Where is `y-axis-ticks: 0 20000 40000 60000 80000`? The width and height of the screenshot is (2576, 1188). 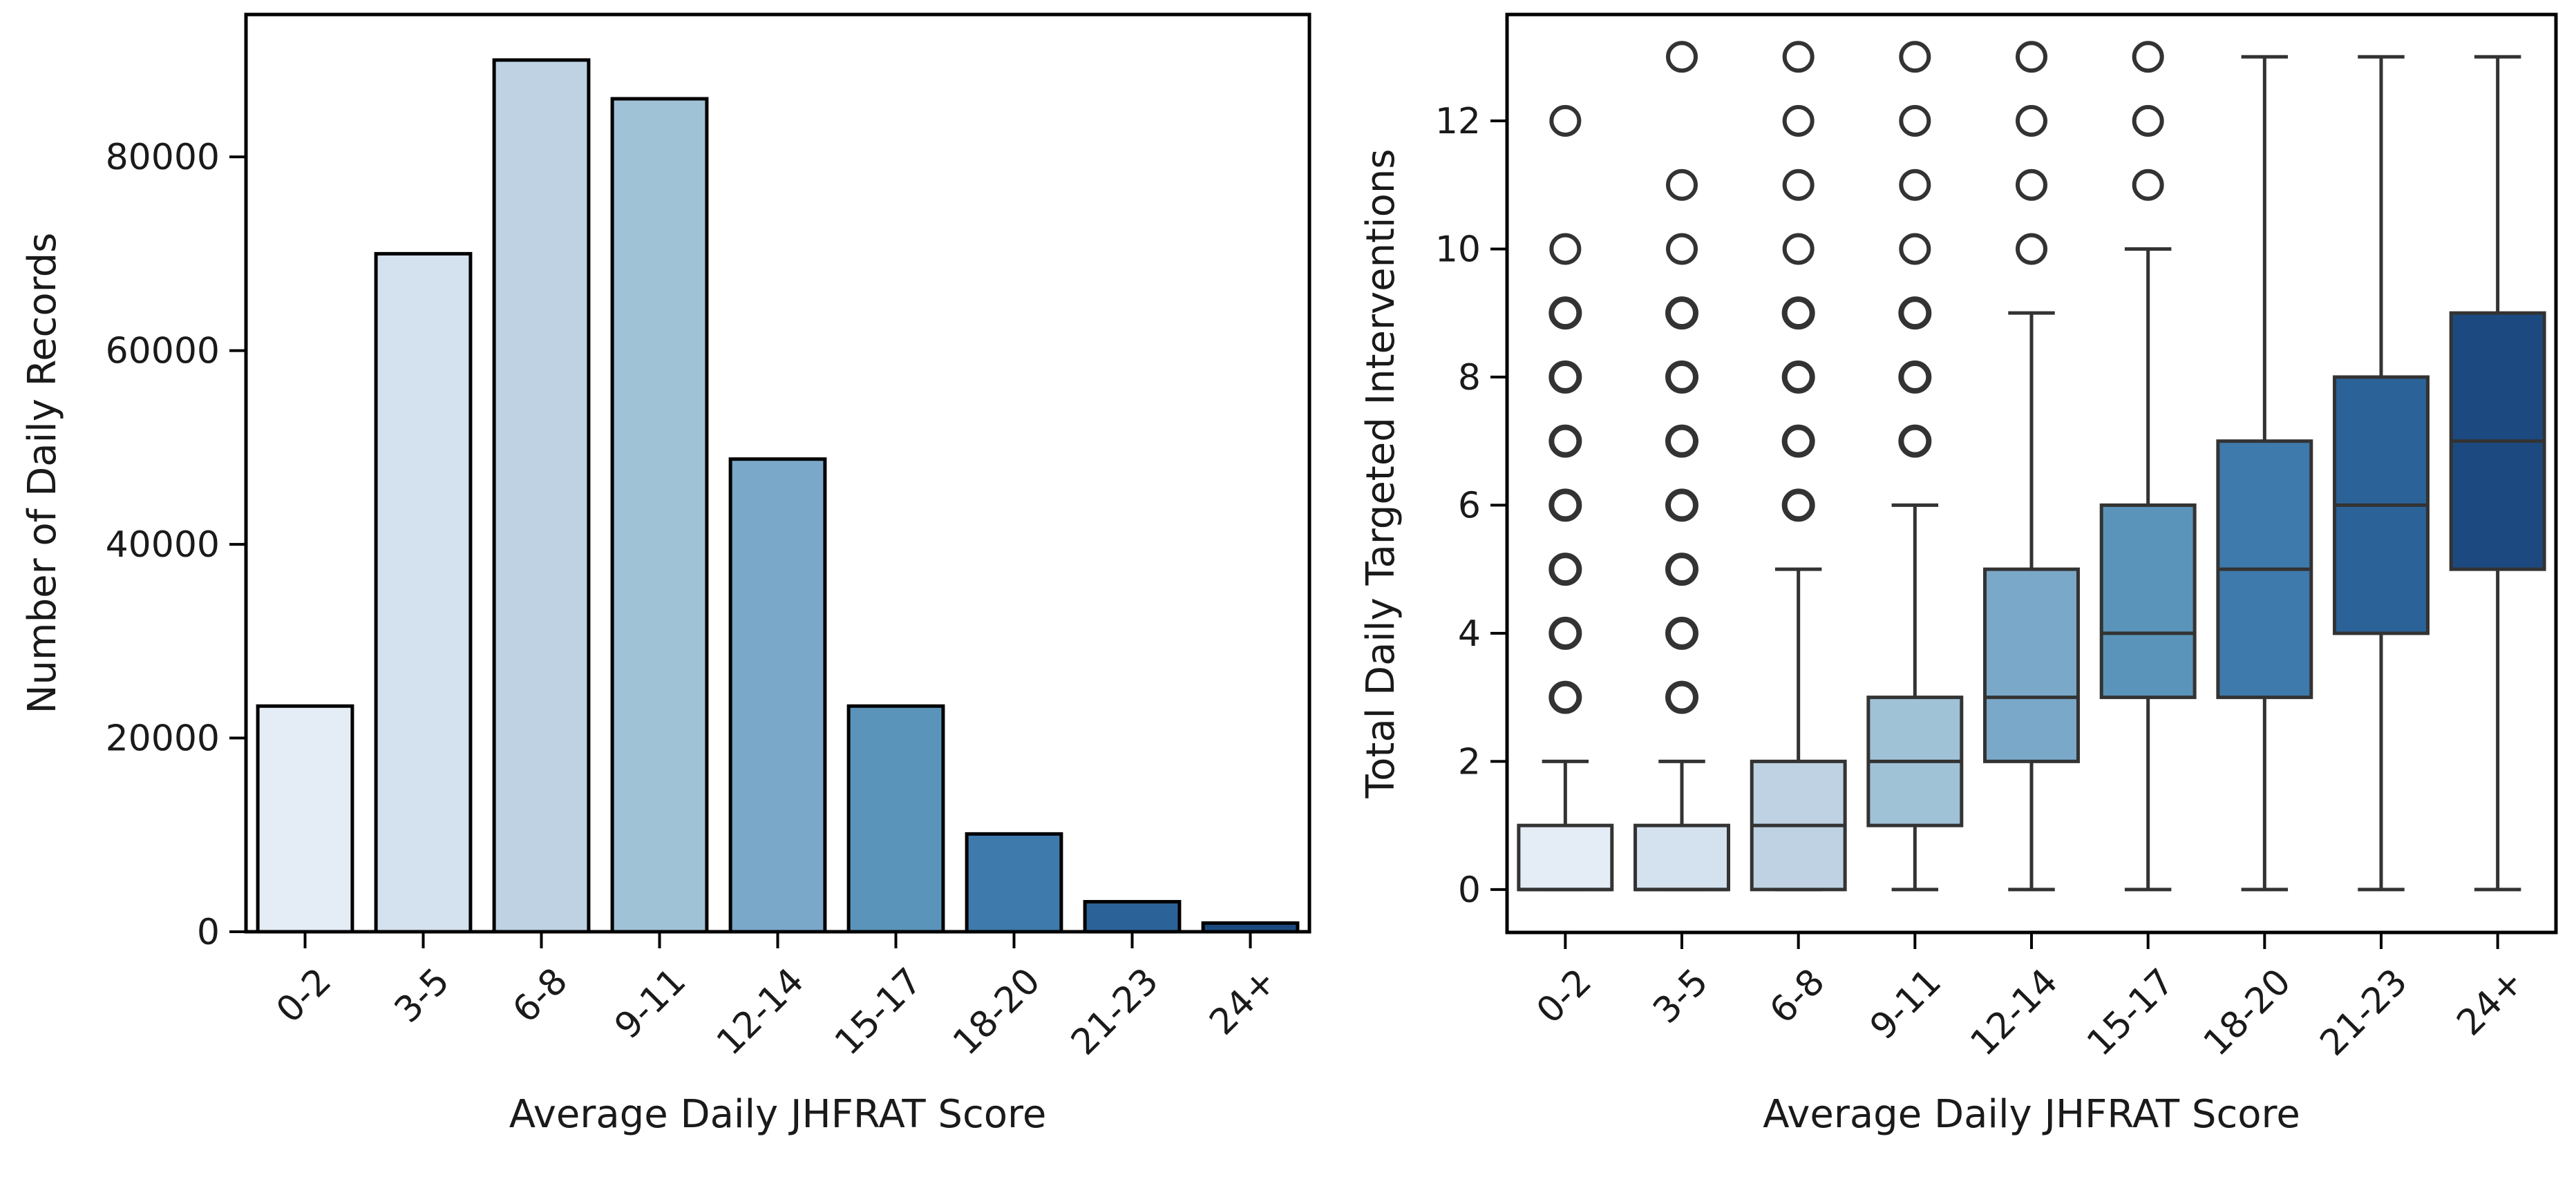
y-axis-ticks: 0 20000 40000 60000 80000 is located at coordinates (176, 545).